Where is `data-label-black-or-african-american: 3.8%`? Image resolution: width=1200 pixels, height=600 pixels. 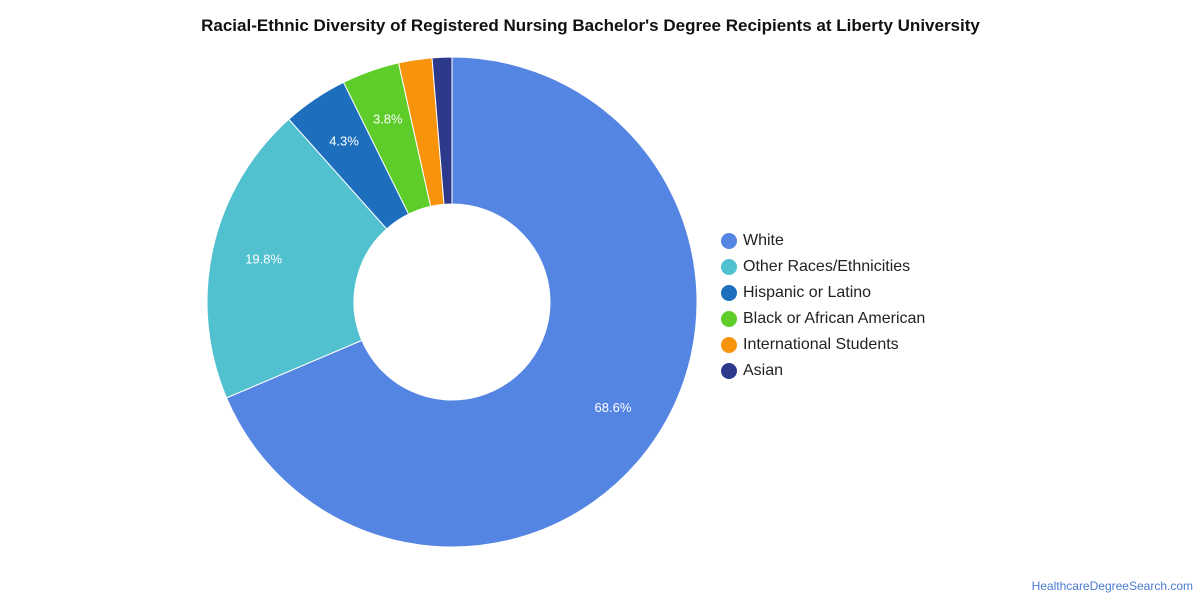 data-label-black-or-african-american: 3.8% is located at coordinates (388, 118).